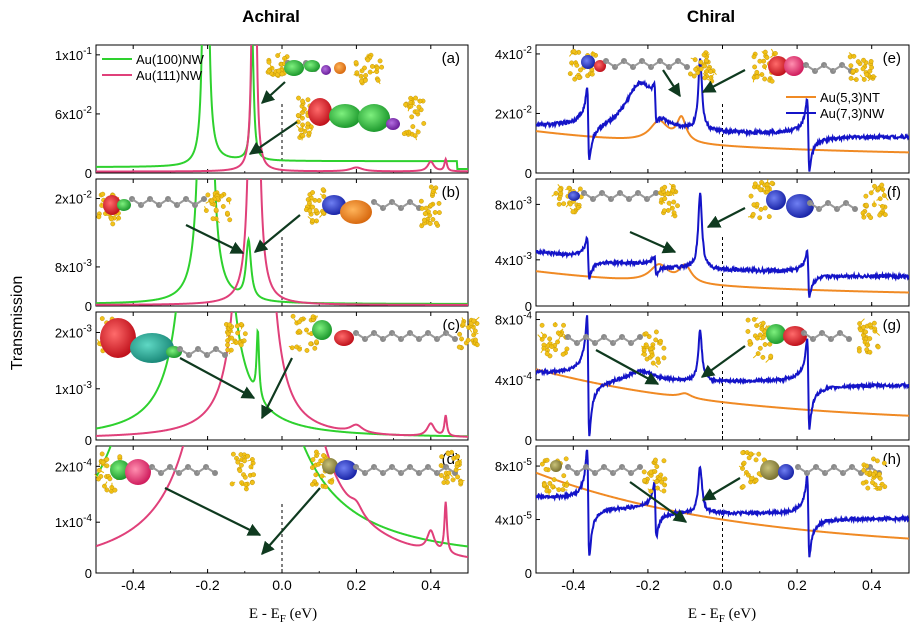 This screenshot has width=917, height=630. Describe the element at coordinates (514, 53) in the screenshot. I see `y-tick-label: 4x10⁻²` at that location.